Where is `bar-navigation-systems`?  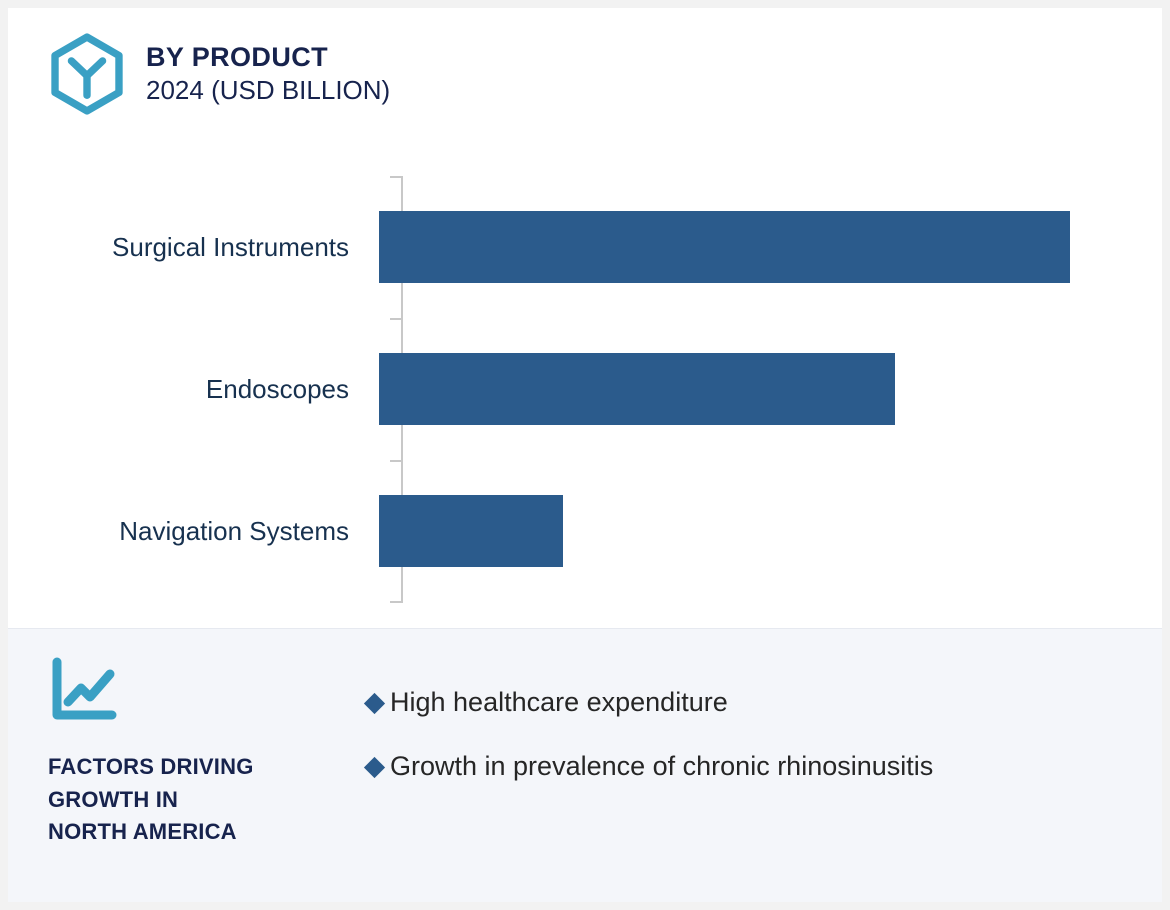
bar-navigation-systems is located at coordinates (471, 531).